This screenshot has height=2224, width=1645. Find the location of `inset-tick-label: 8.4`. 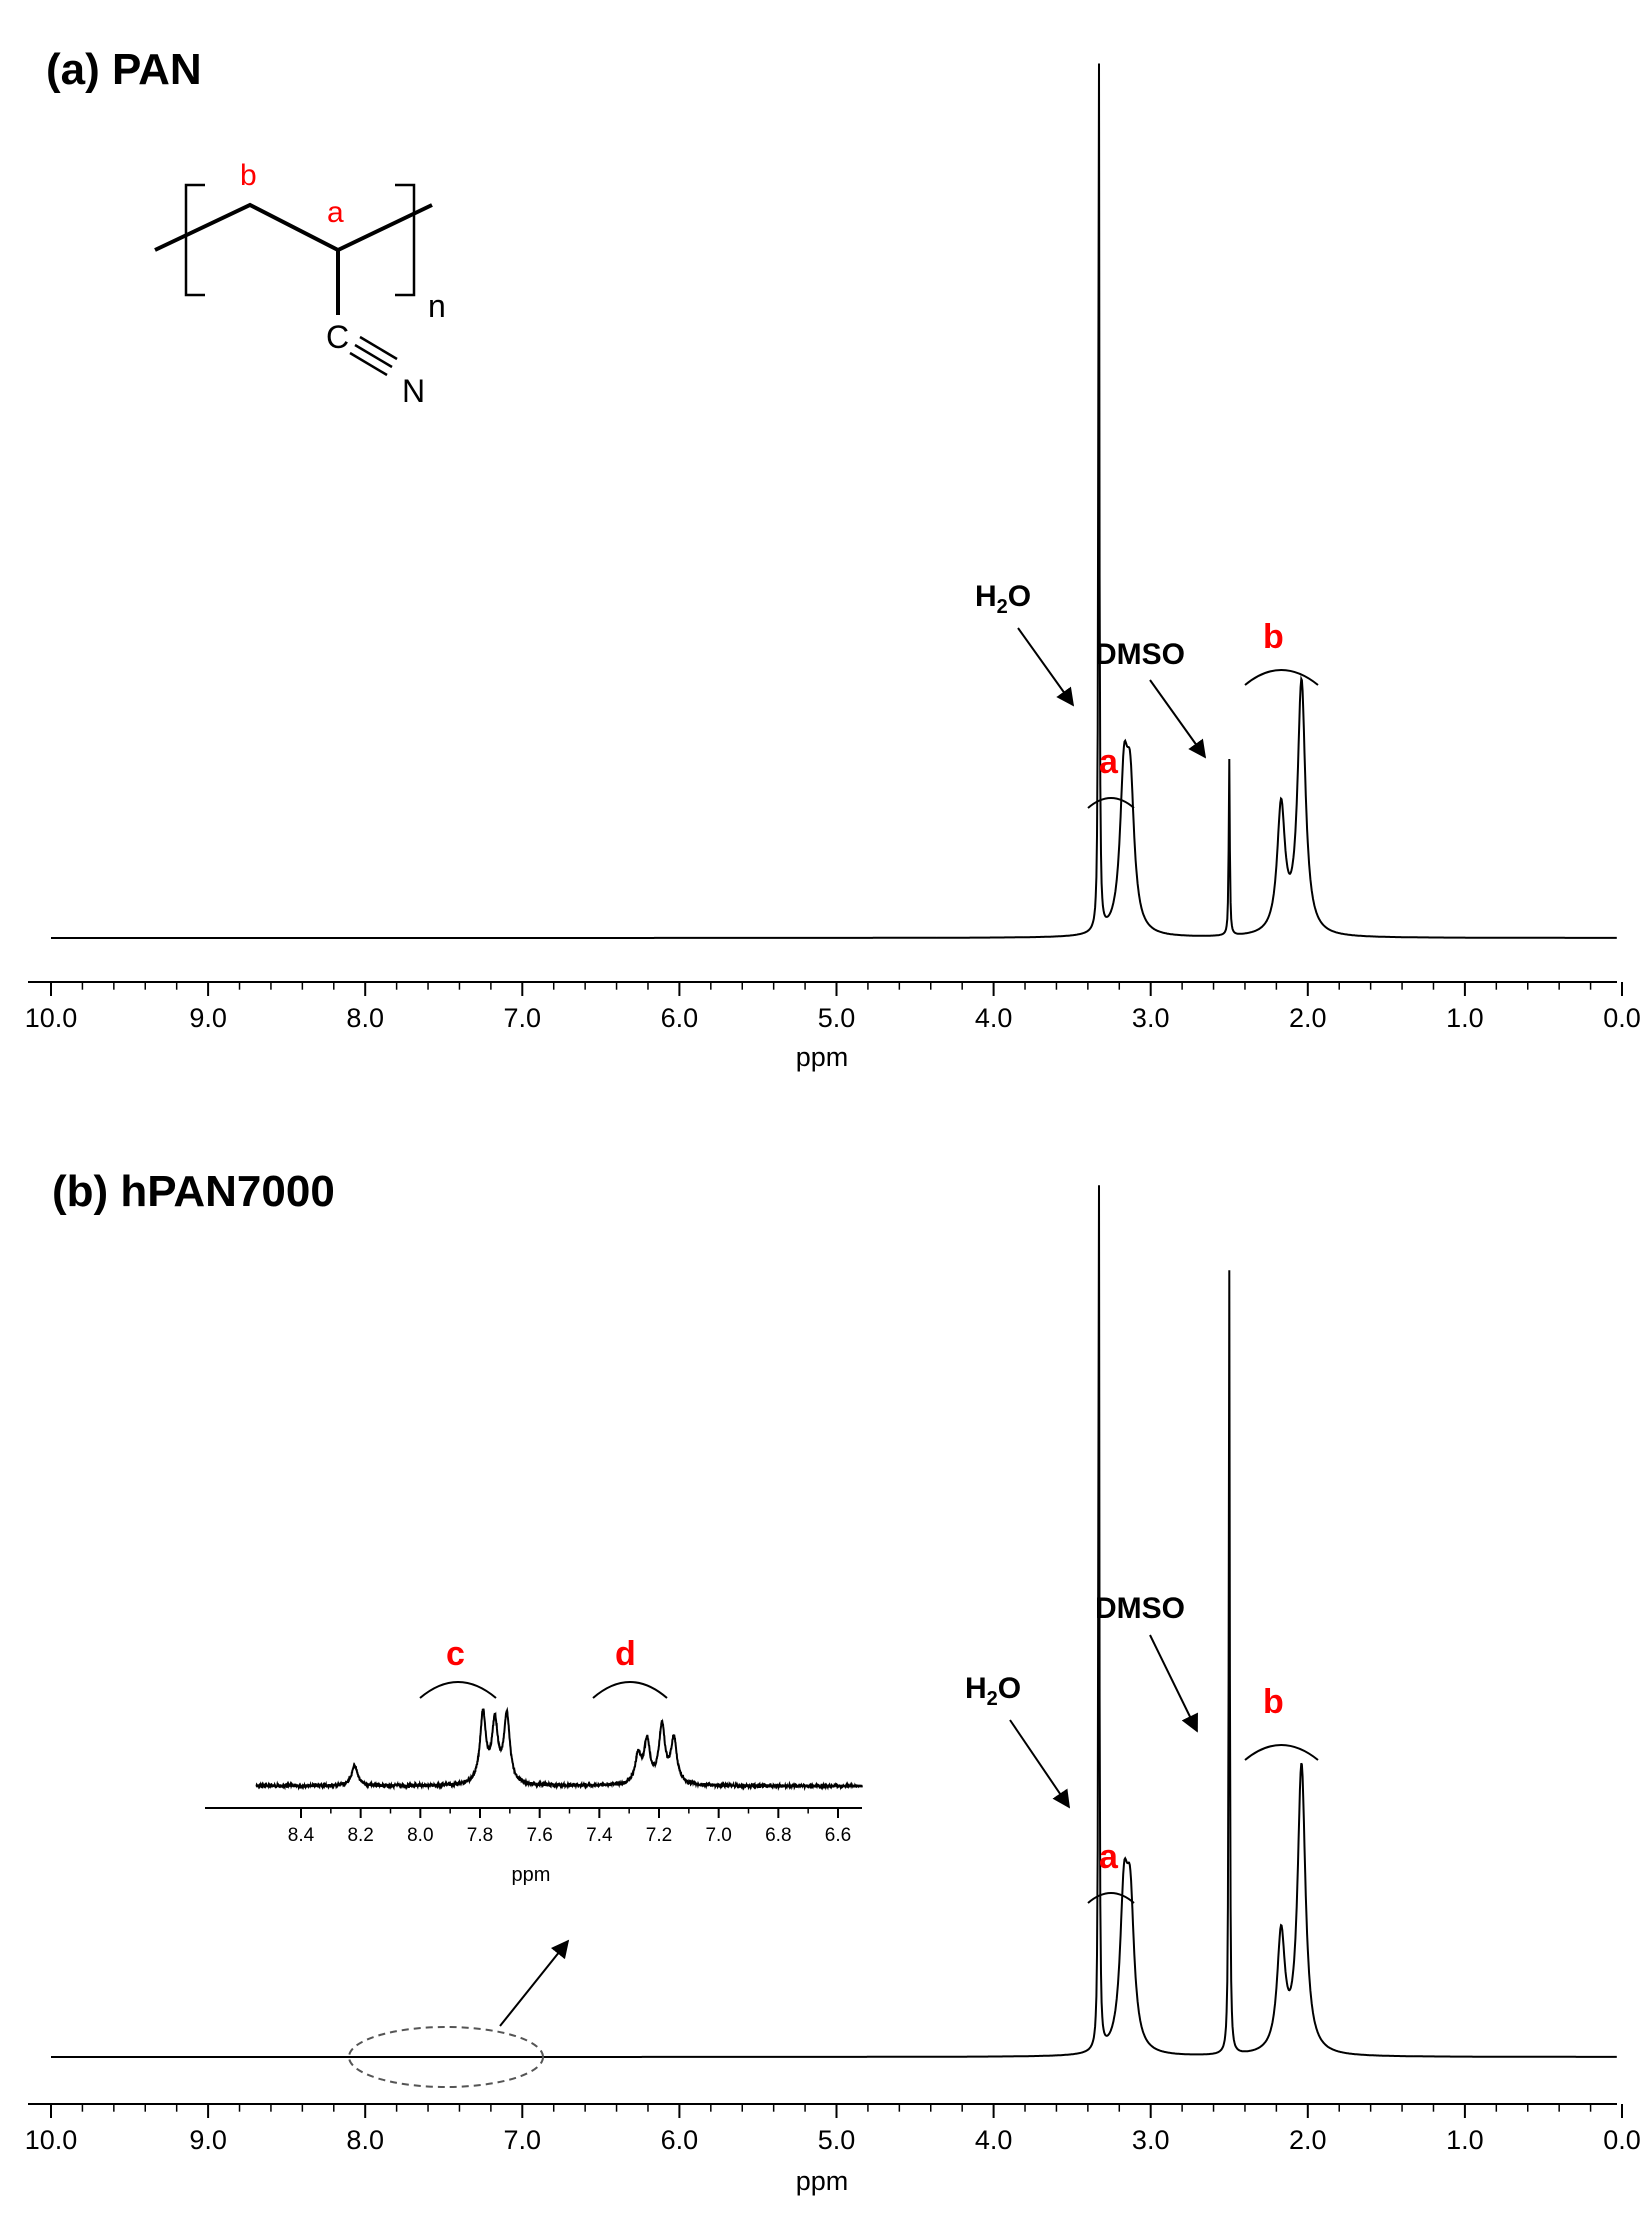

inset-tick-label: 8.4 is located at coordinates (301, 1835).